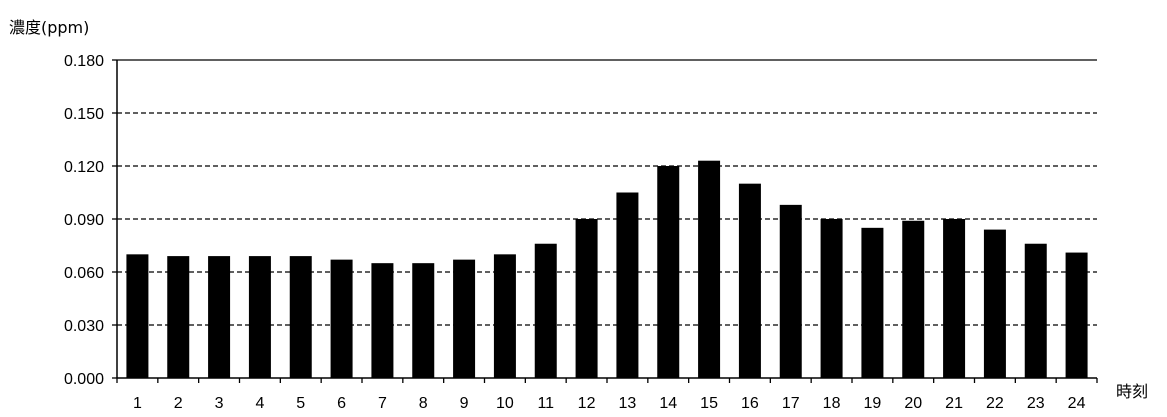 This screenshot has height=417, width=1167. I want to click on x-tick-label: 8, so click(423, 403).